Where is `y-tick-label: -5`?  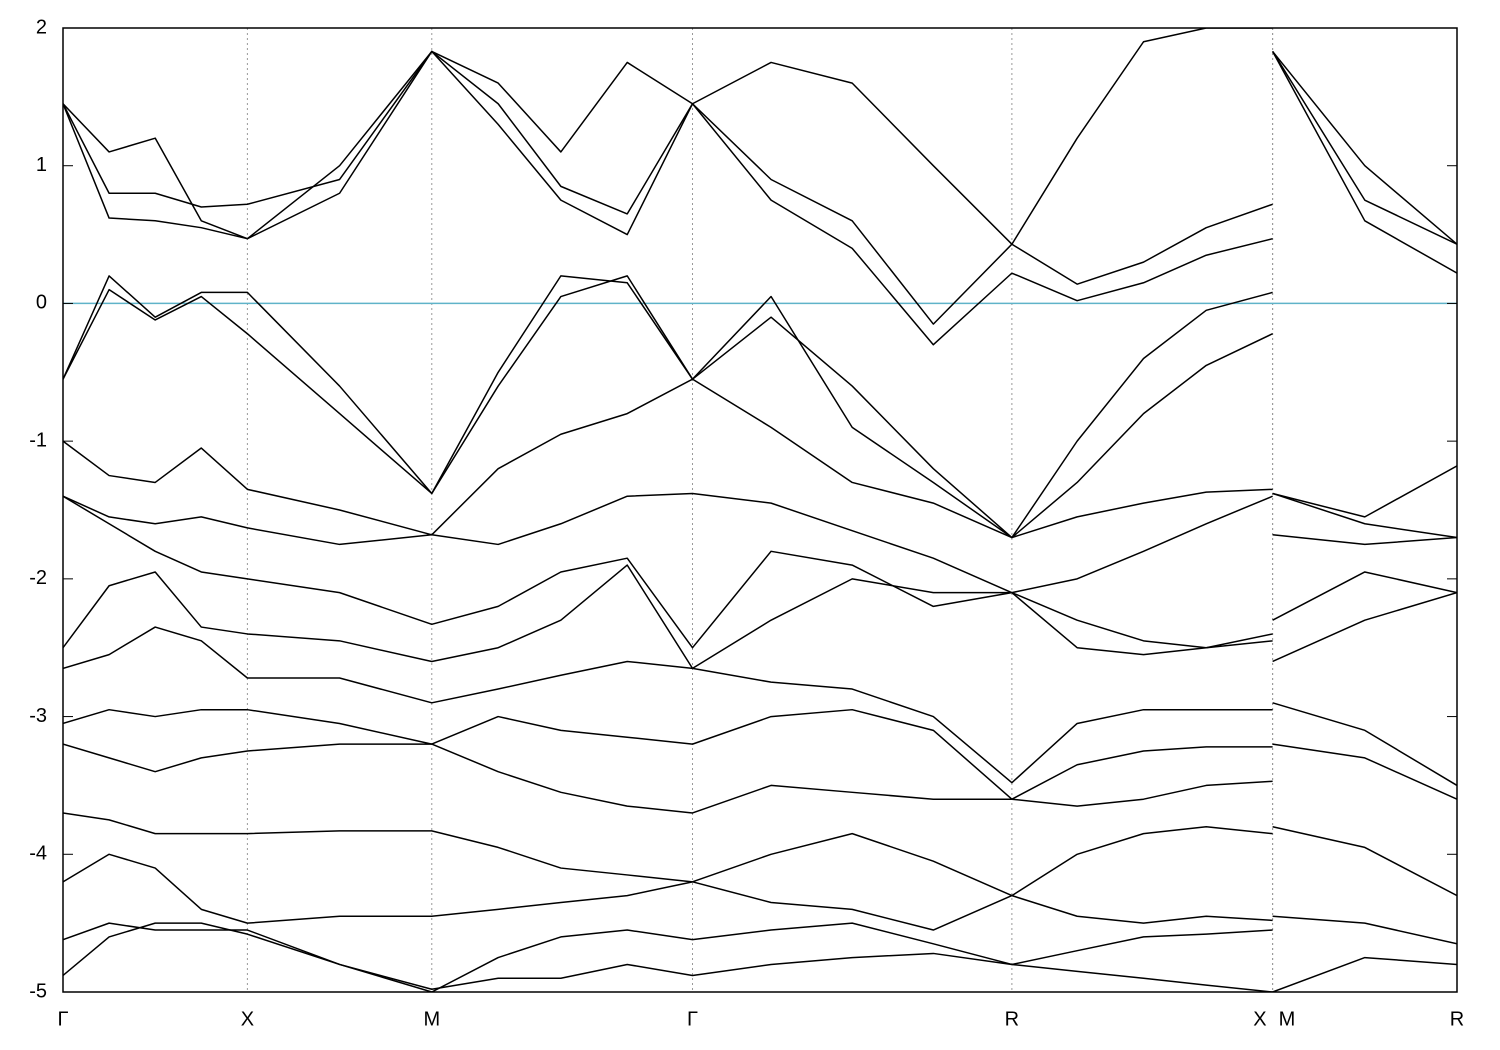 y-tick-label: -5 is located at coordinates (38, 991).